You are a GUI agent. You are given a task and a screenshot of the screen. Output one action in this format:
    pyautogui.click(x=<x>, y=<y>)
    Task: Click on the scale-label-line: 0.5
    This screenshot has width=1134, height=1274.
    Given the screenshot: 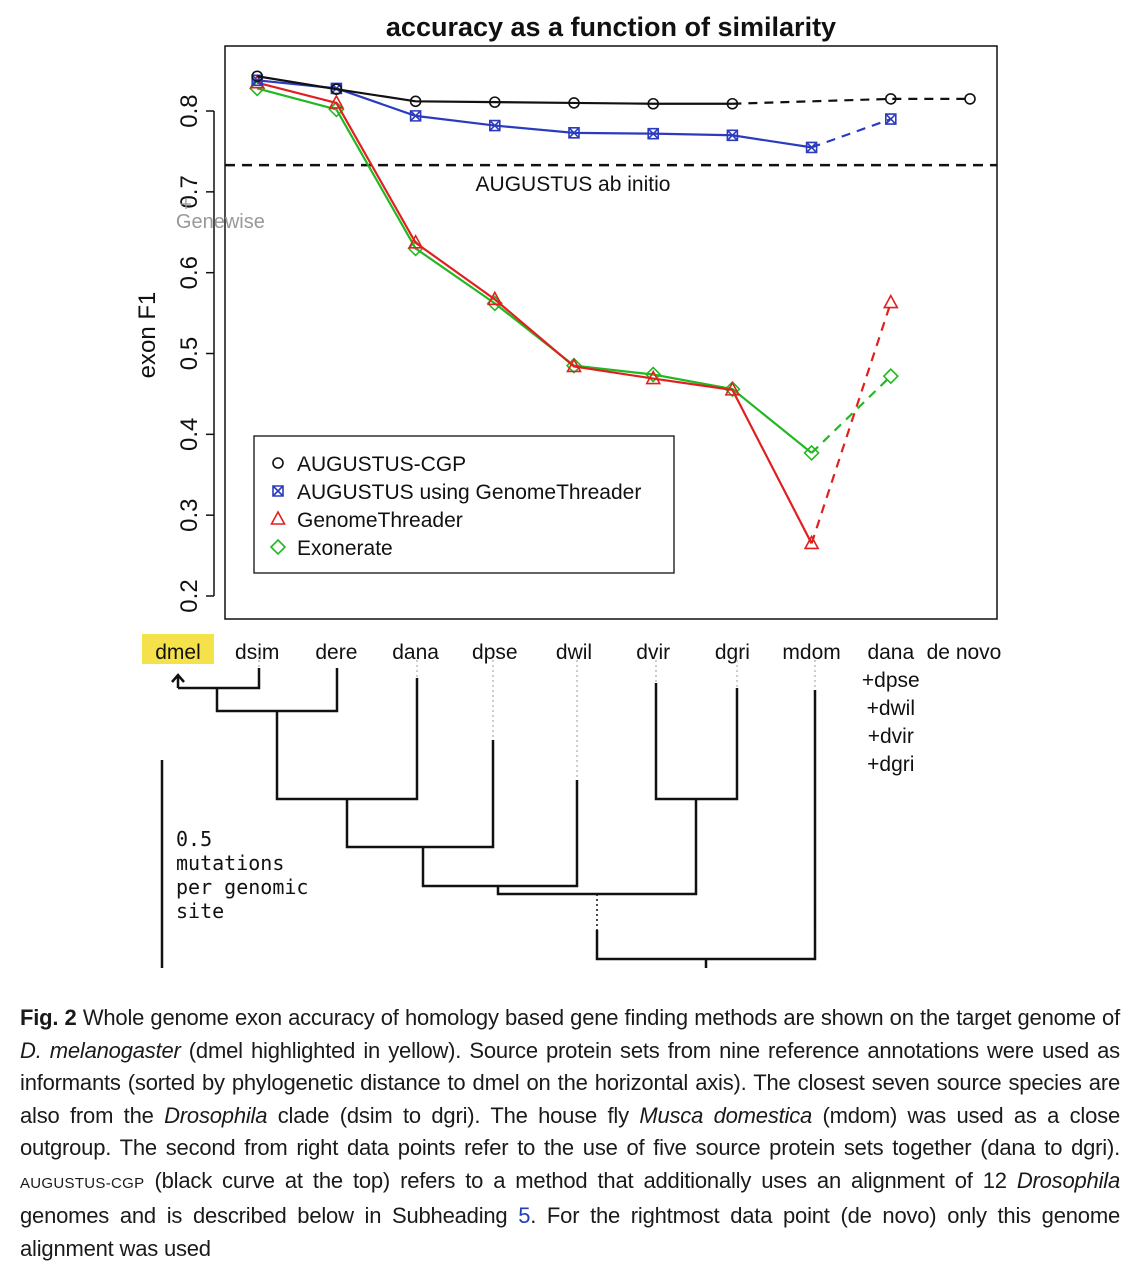 What is the action you would take?
    pyautogui.click(x=194, y=839)
    